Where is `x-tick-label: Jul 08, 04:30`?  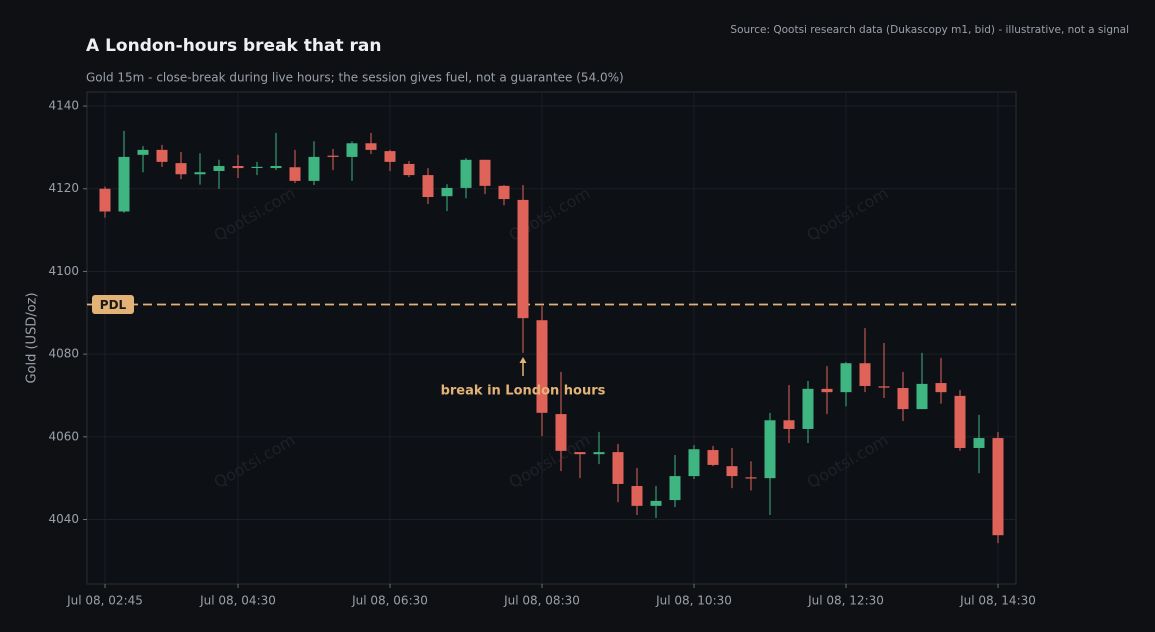
x-tick-label: Jul 08, 04:30 is located at coordinates (237, 601).